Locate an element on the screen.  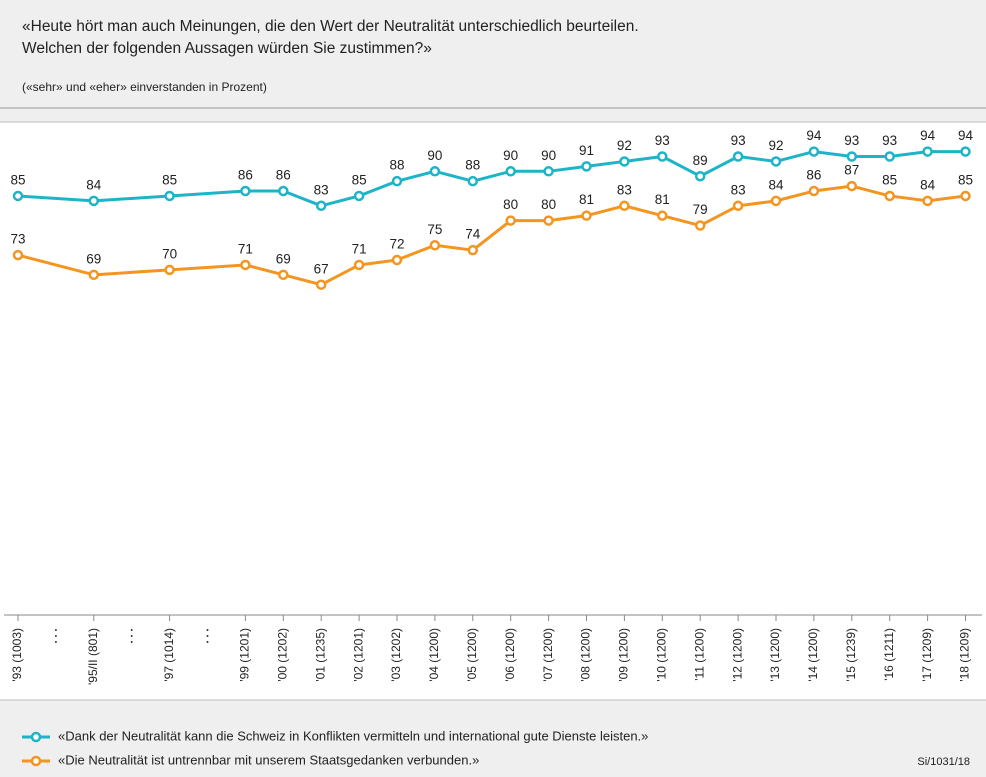
x-tick-label: '08 (1200) is located at coordinates (586, 655).